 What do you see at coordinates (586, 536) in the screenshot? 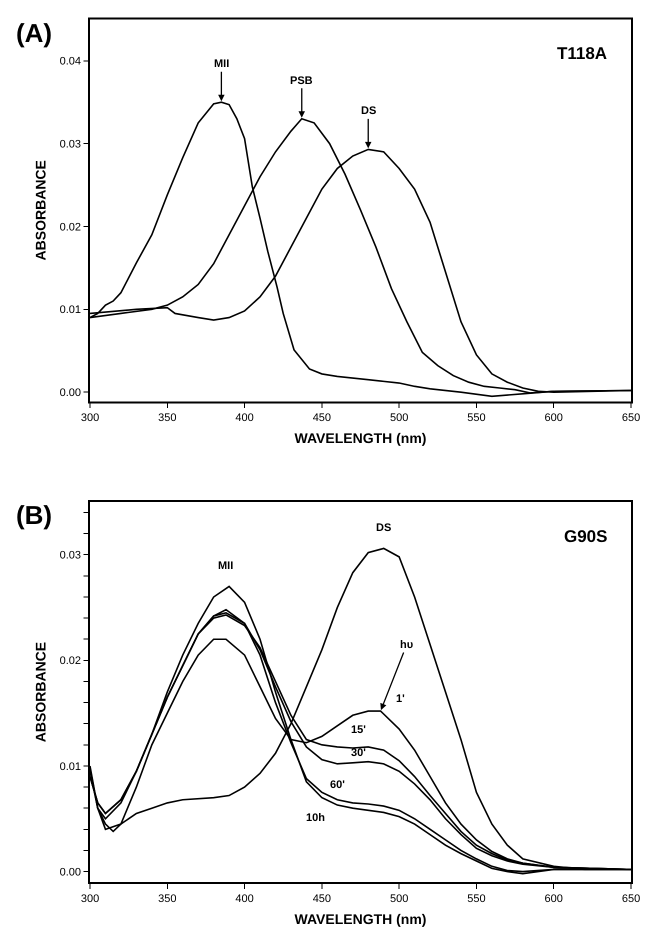
I see `annotation: G90S` at bounding box center [586, 536].